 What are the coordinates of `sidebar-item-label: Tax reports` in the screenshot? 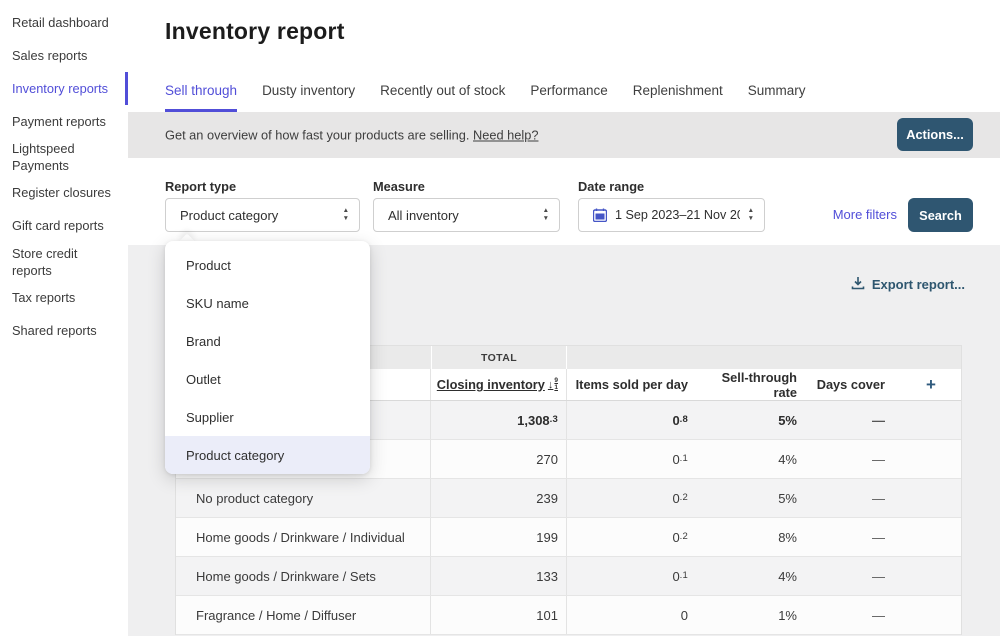 It's located at (44, 297).